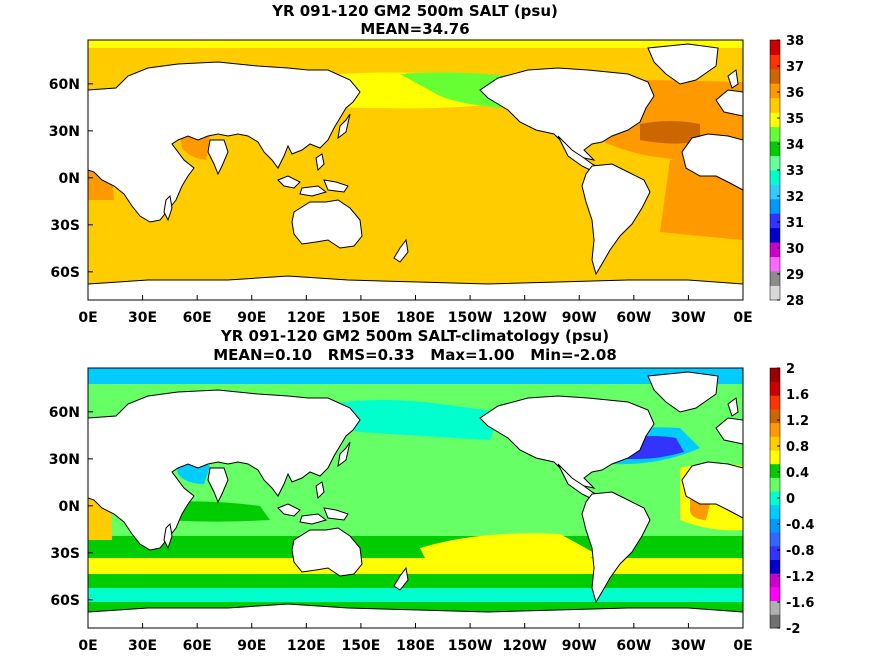 This screenshot has width=875, height=656. Describe the element at coordinates (790, 369) in the screenshot. I see `colorbar-tick-label: 2` at that location.